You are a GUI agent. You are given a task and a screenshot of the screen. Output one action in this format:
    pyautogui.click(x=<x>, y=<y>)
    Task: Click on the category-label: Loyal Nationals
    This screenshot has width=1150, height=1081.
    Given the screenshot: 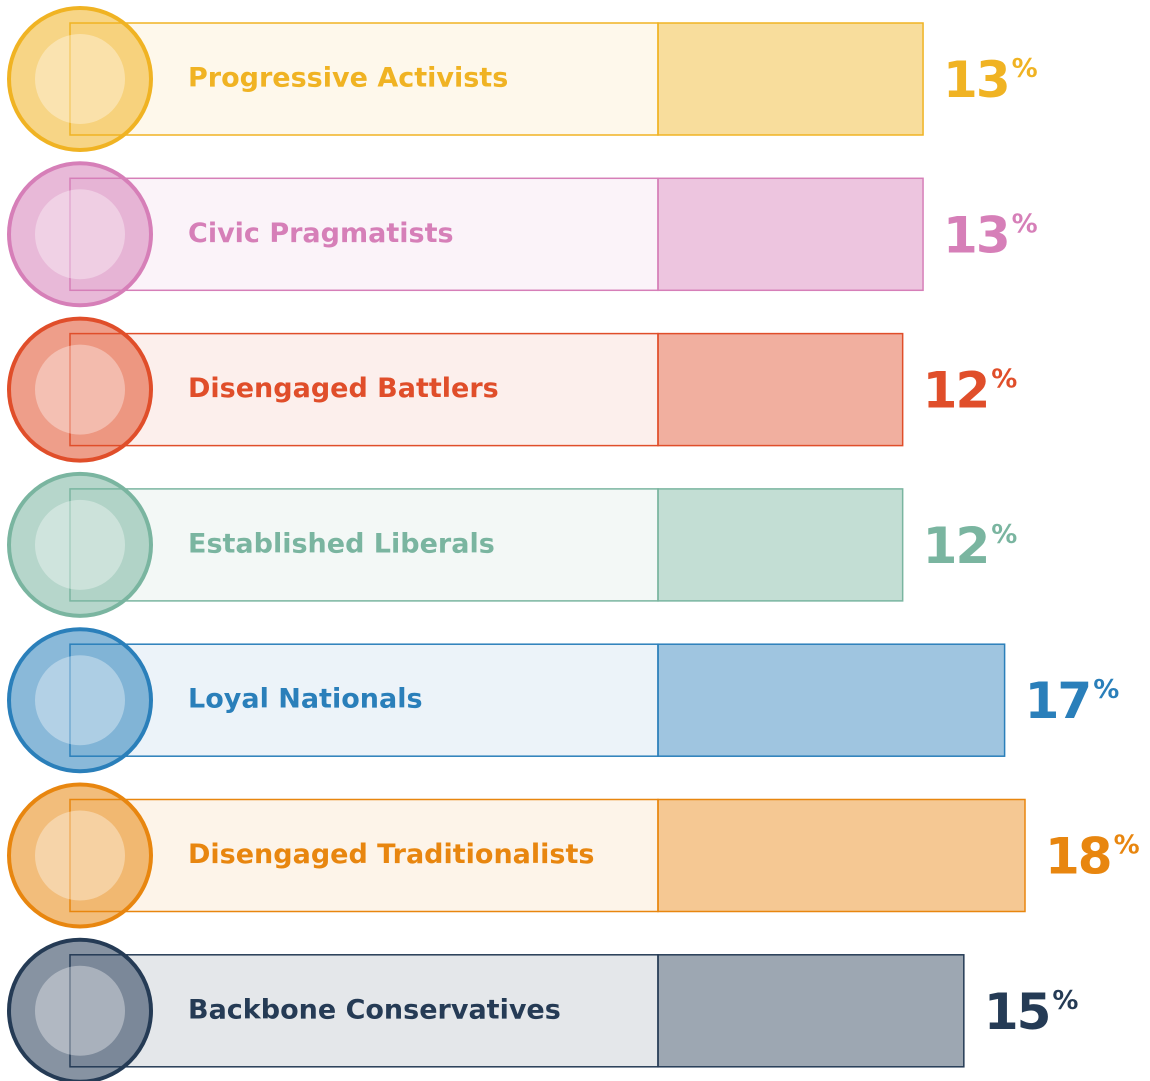 What is the action you would take?
    pyautogui.click(x=305, y=699)
    